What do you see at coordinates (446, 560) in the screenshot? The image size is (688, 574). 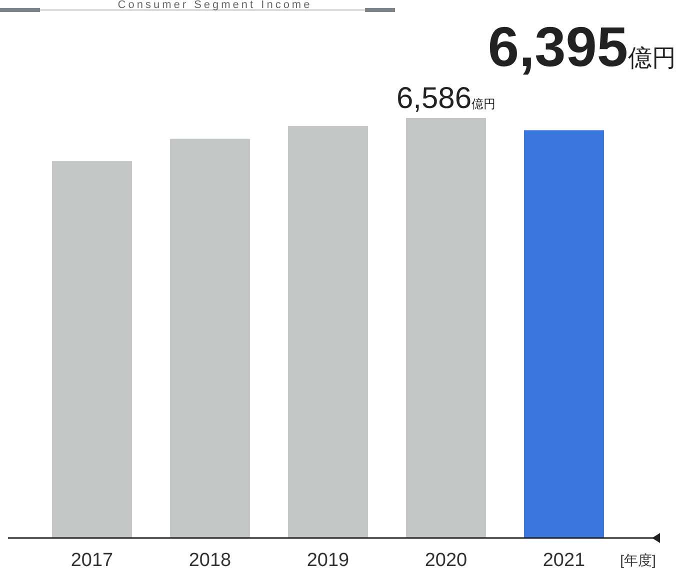 I see `x-tick-label: 2020` at bounding box center [446, 560].